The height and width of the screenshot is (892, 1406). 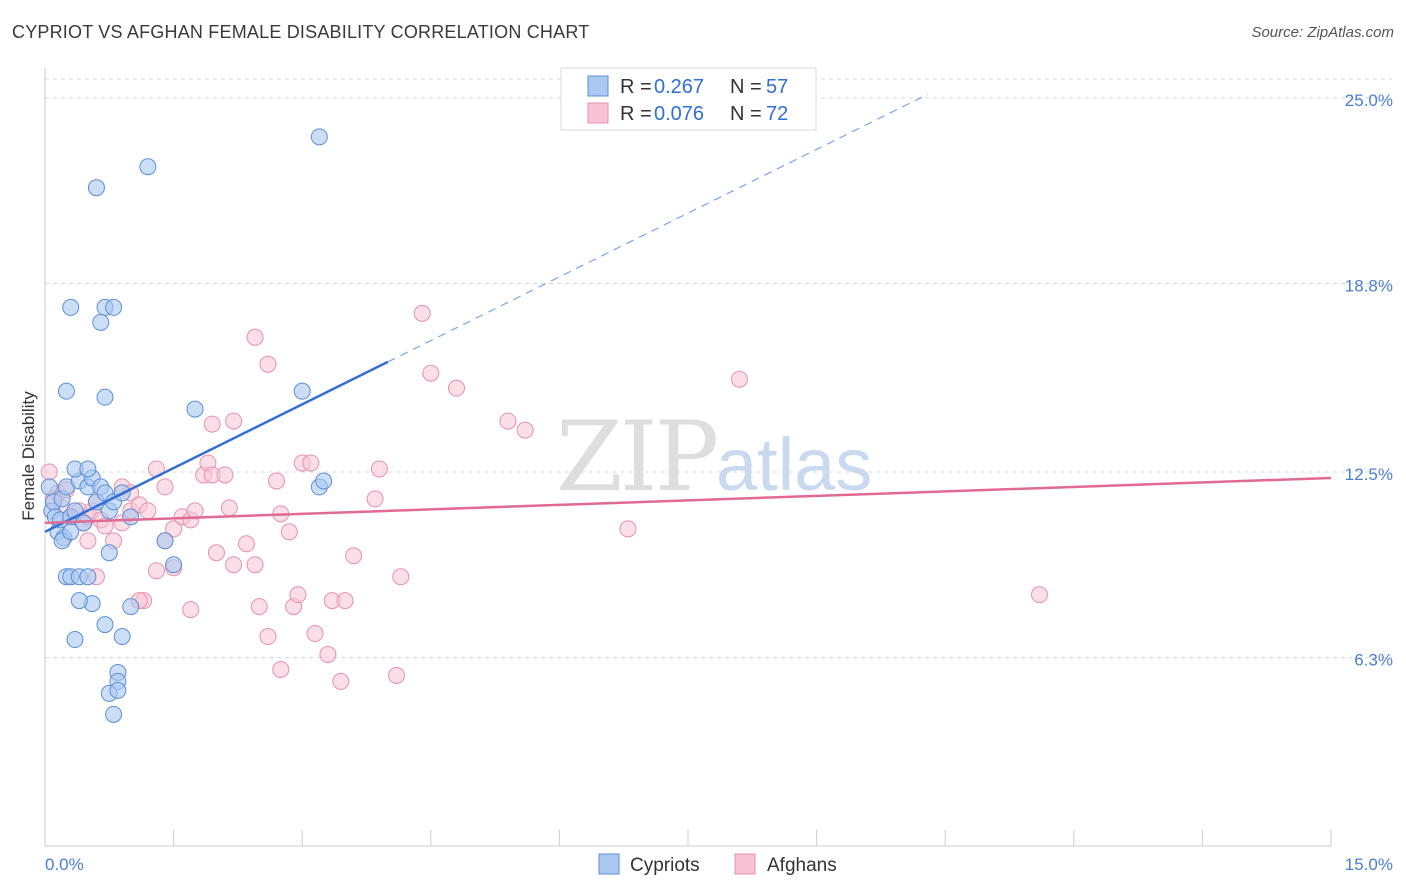 What do you see at coordinates (746, 114) in the screenshot?
I see `legend-n-label-afghans: N =` at bounding box center [746, 114].